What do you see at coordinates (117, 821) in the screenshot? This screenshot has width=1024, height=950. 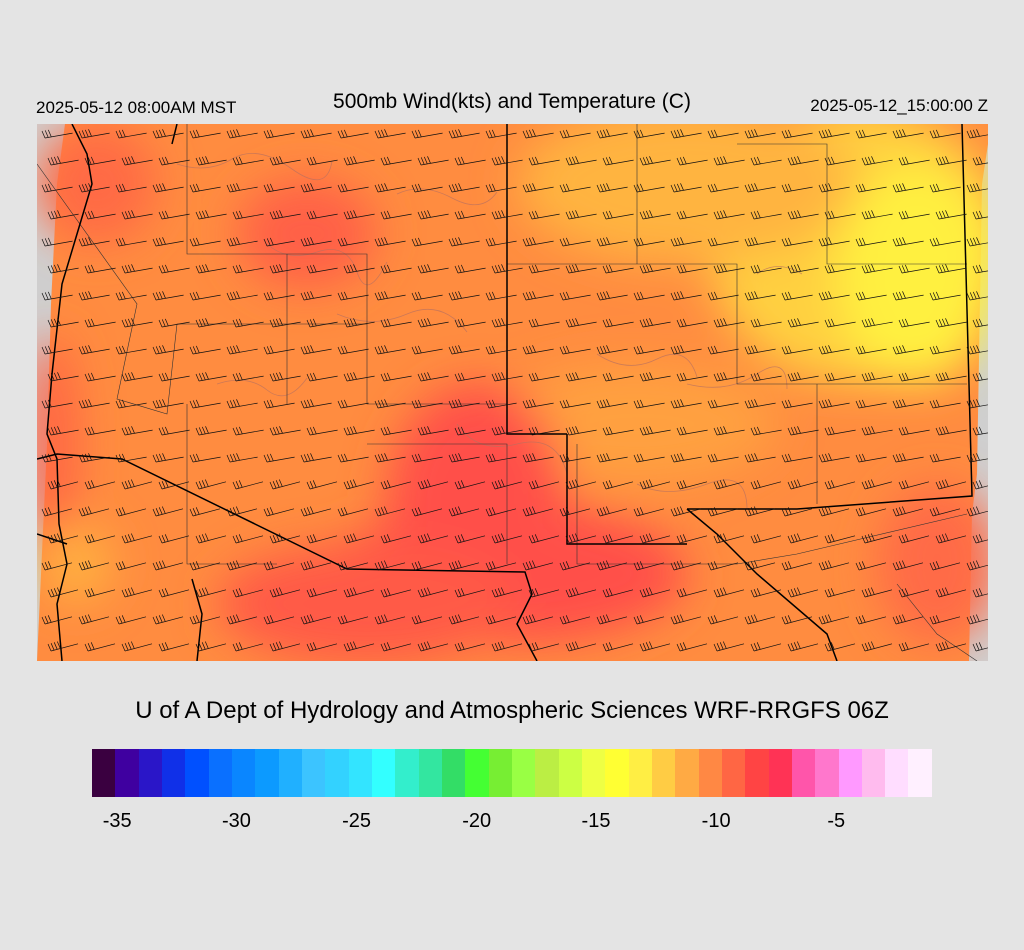 I see `colorbar-tick-label: -35` at bounding box center [117, 821].